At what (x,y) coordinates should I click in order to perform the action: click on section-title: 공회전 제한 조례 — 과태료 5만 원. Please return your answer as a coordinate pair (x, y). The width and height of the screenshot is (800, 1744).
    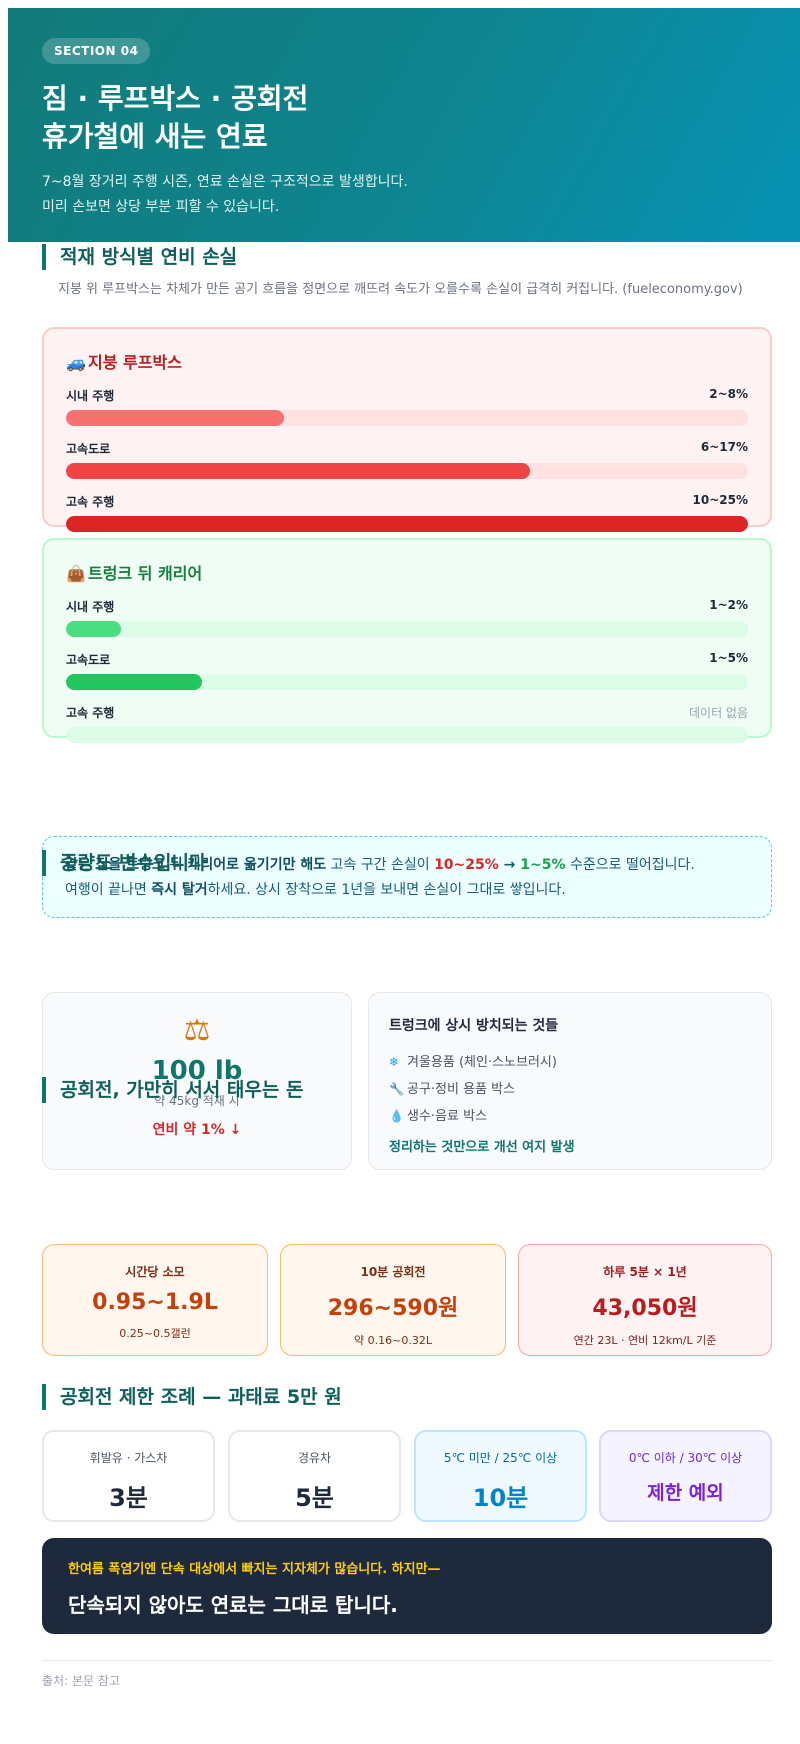
    Looking at the image, I should click on (407, 1397).